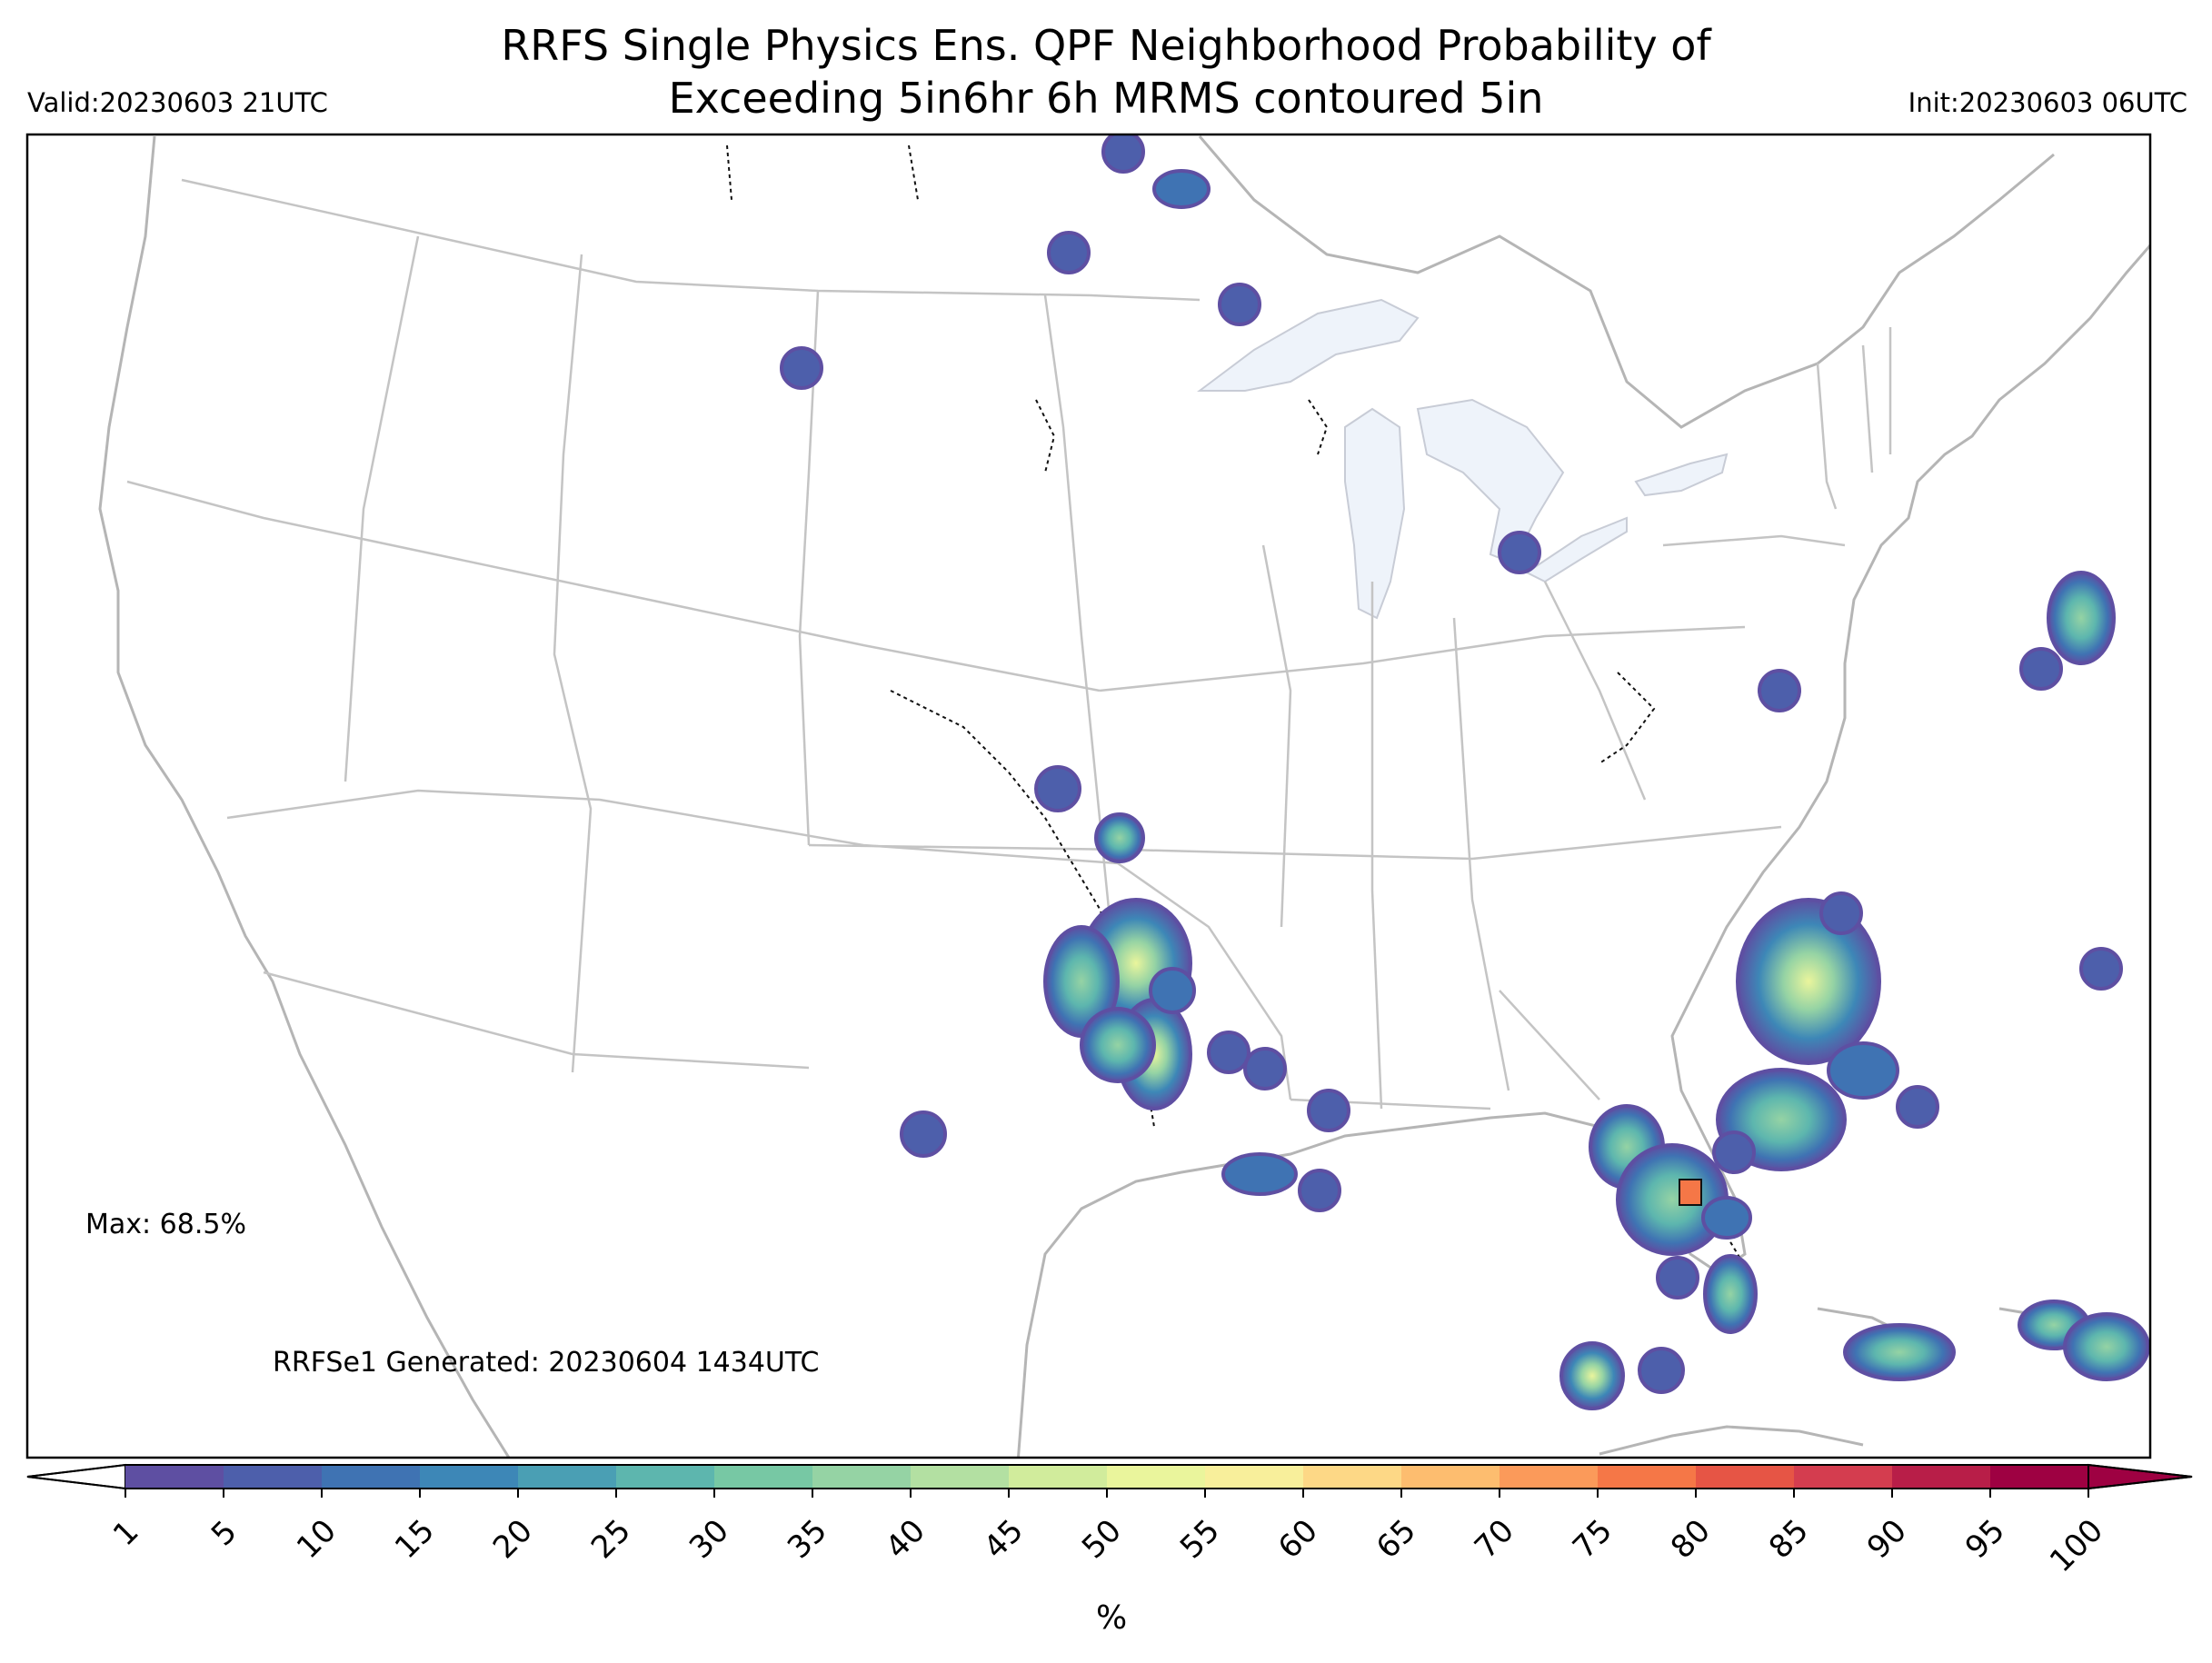 The height and width of the screenshot is (1663, 2212). Describe the element at coordinates (1106, 98) in the screenshot. I see `chart-title-line2: Exceeding 5in6hr 6h MRMS contoured 5in` at that location.